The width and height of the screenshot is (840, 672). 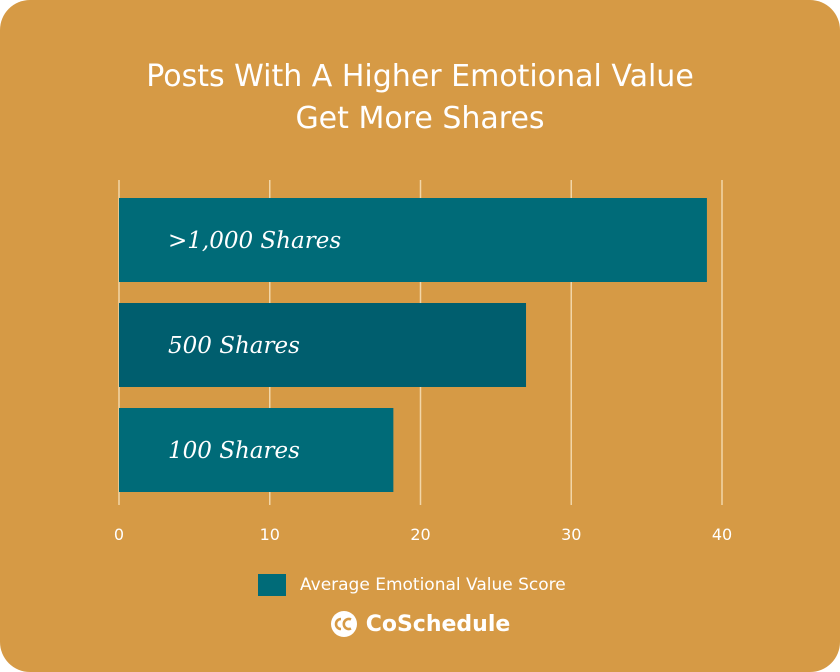 I want to click on x-tick-label-1: 10, so click(x=270, y=534).